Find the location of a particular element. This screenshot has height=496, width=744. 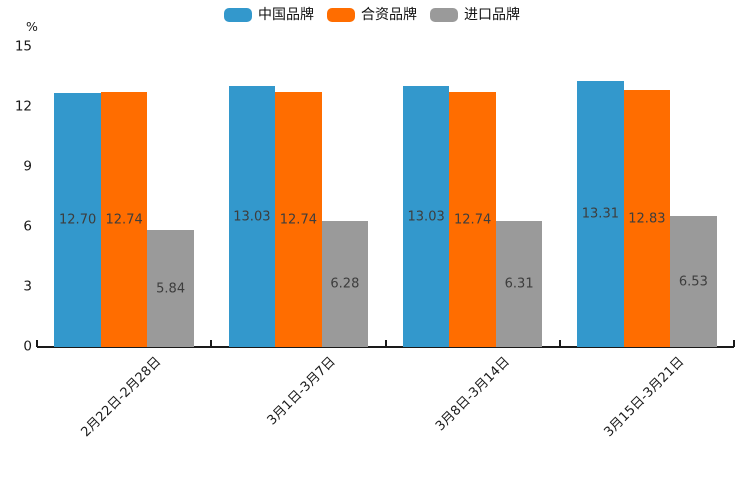

bar-进口品牌-1 is located at coordinates (170, 288).